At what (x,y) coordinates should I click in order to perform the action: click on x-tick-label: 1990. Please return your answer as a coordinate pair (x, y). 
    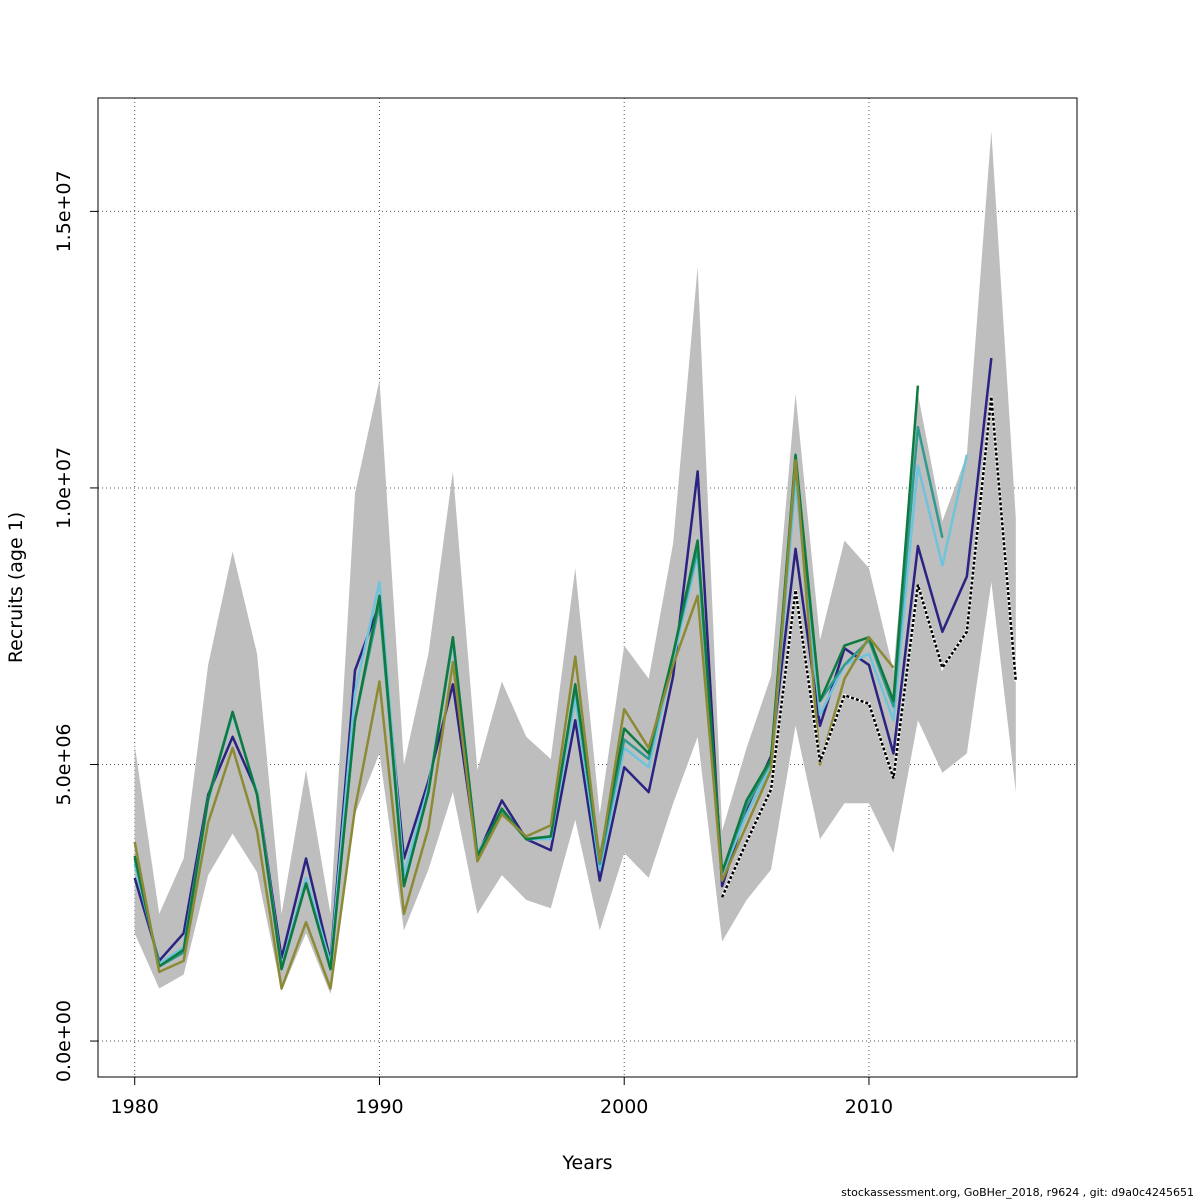
    Looking at the image, I should click on (379, 1107).